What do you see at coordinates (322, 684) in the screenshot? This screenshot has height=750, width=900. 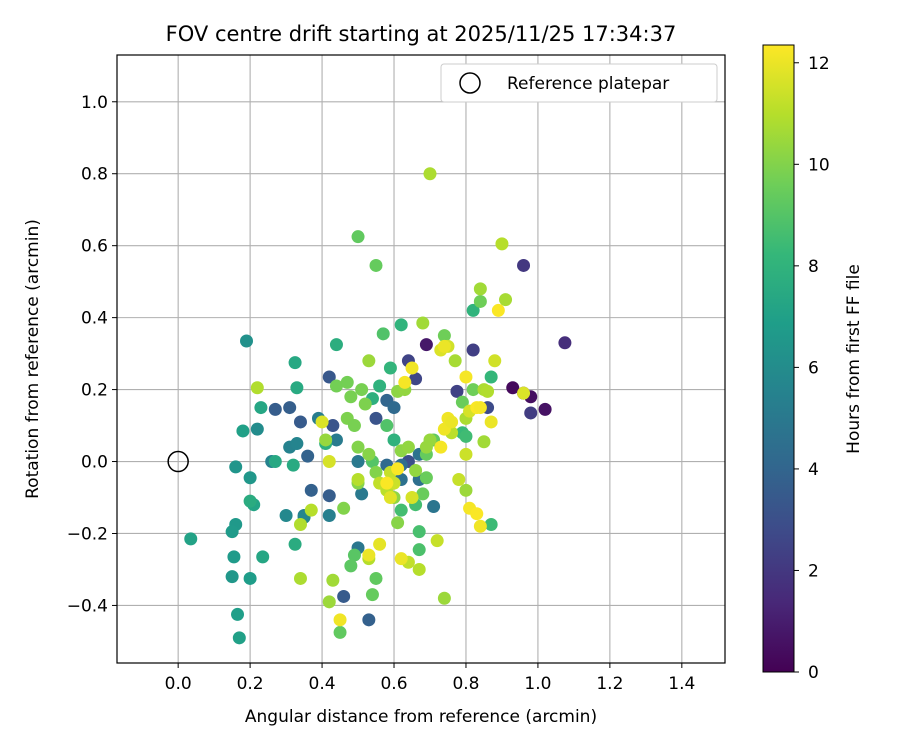 I see `x-tick-label: 0.4` at bounding box center [322, 684].